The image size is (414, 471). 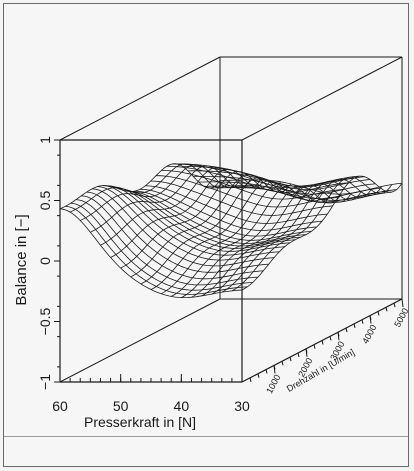 I want to click on x-axis-label: Presserkraft in [N], so click(x=140, y=422).